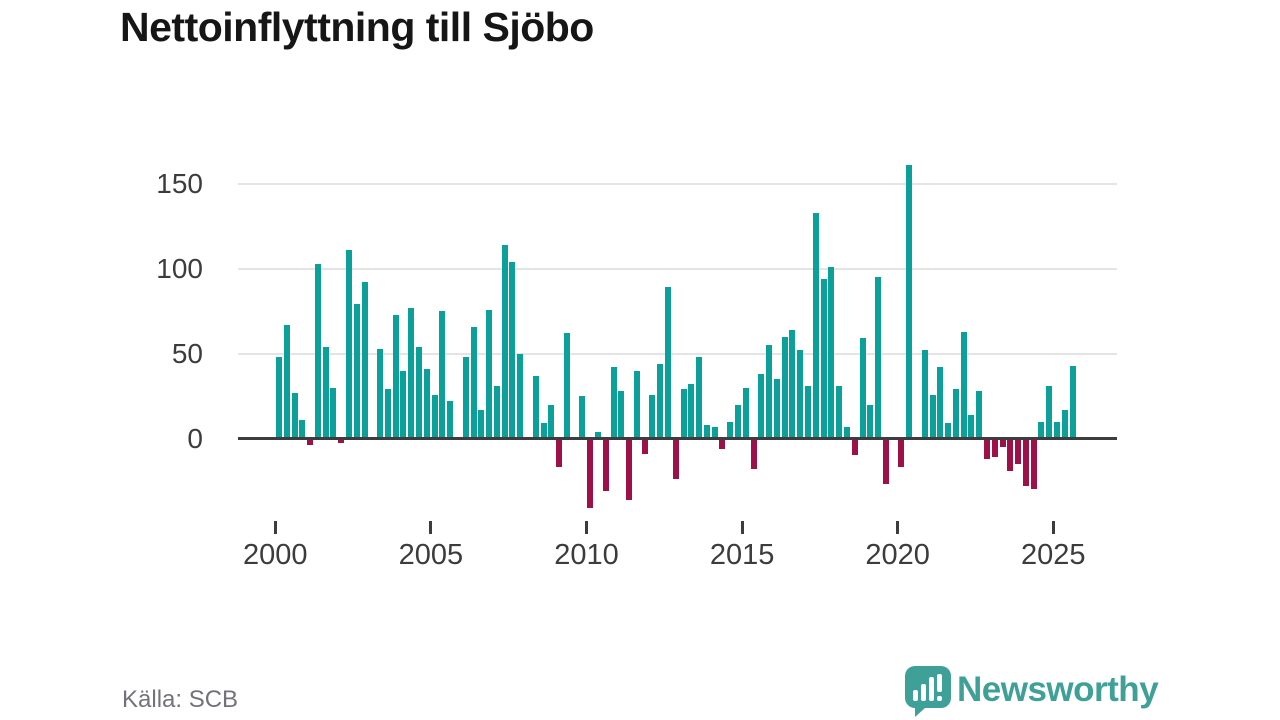 This screenshot has height=720, width=1280. Describe the element at coordinates (1072, 401) in the screenshot. I see `bar-2025-Q3` at that location.